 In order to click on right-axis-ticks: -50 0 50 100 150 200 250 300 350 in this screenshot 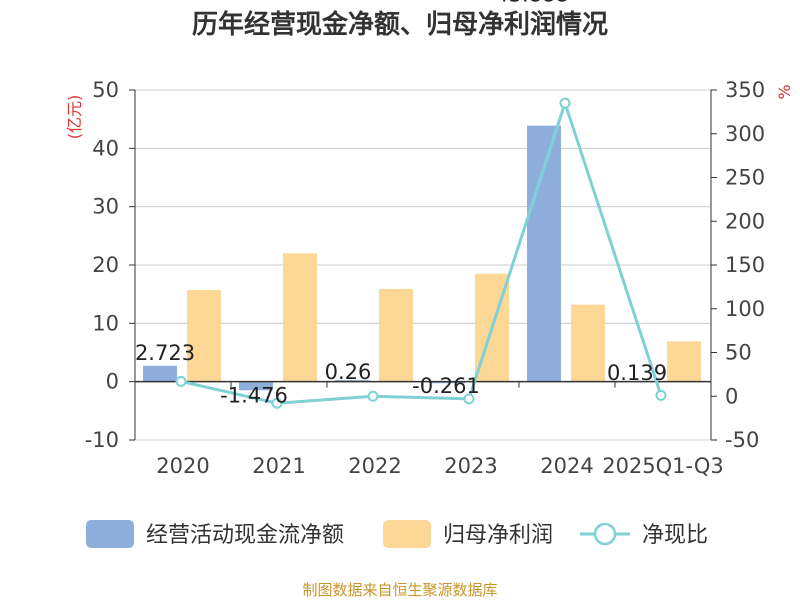, I will do `click(738, 265)`.